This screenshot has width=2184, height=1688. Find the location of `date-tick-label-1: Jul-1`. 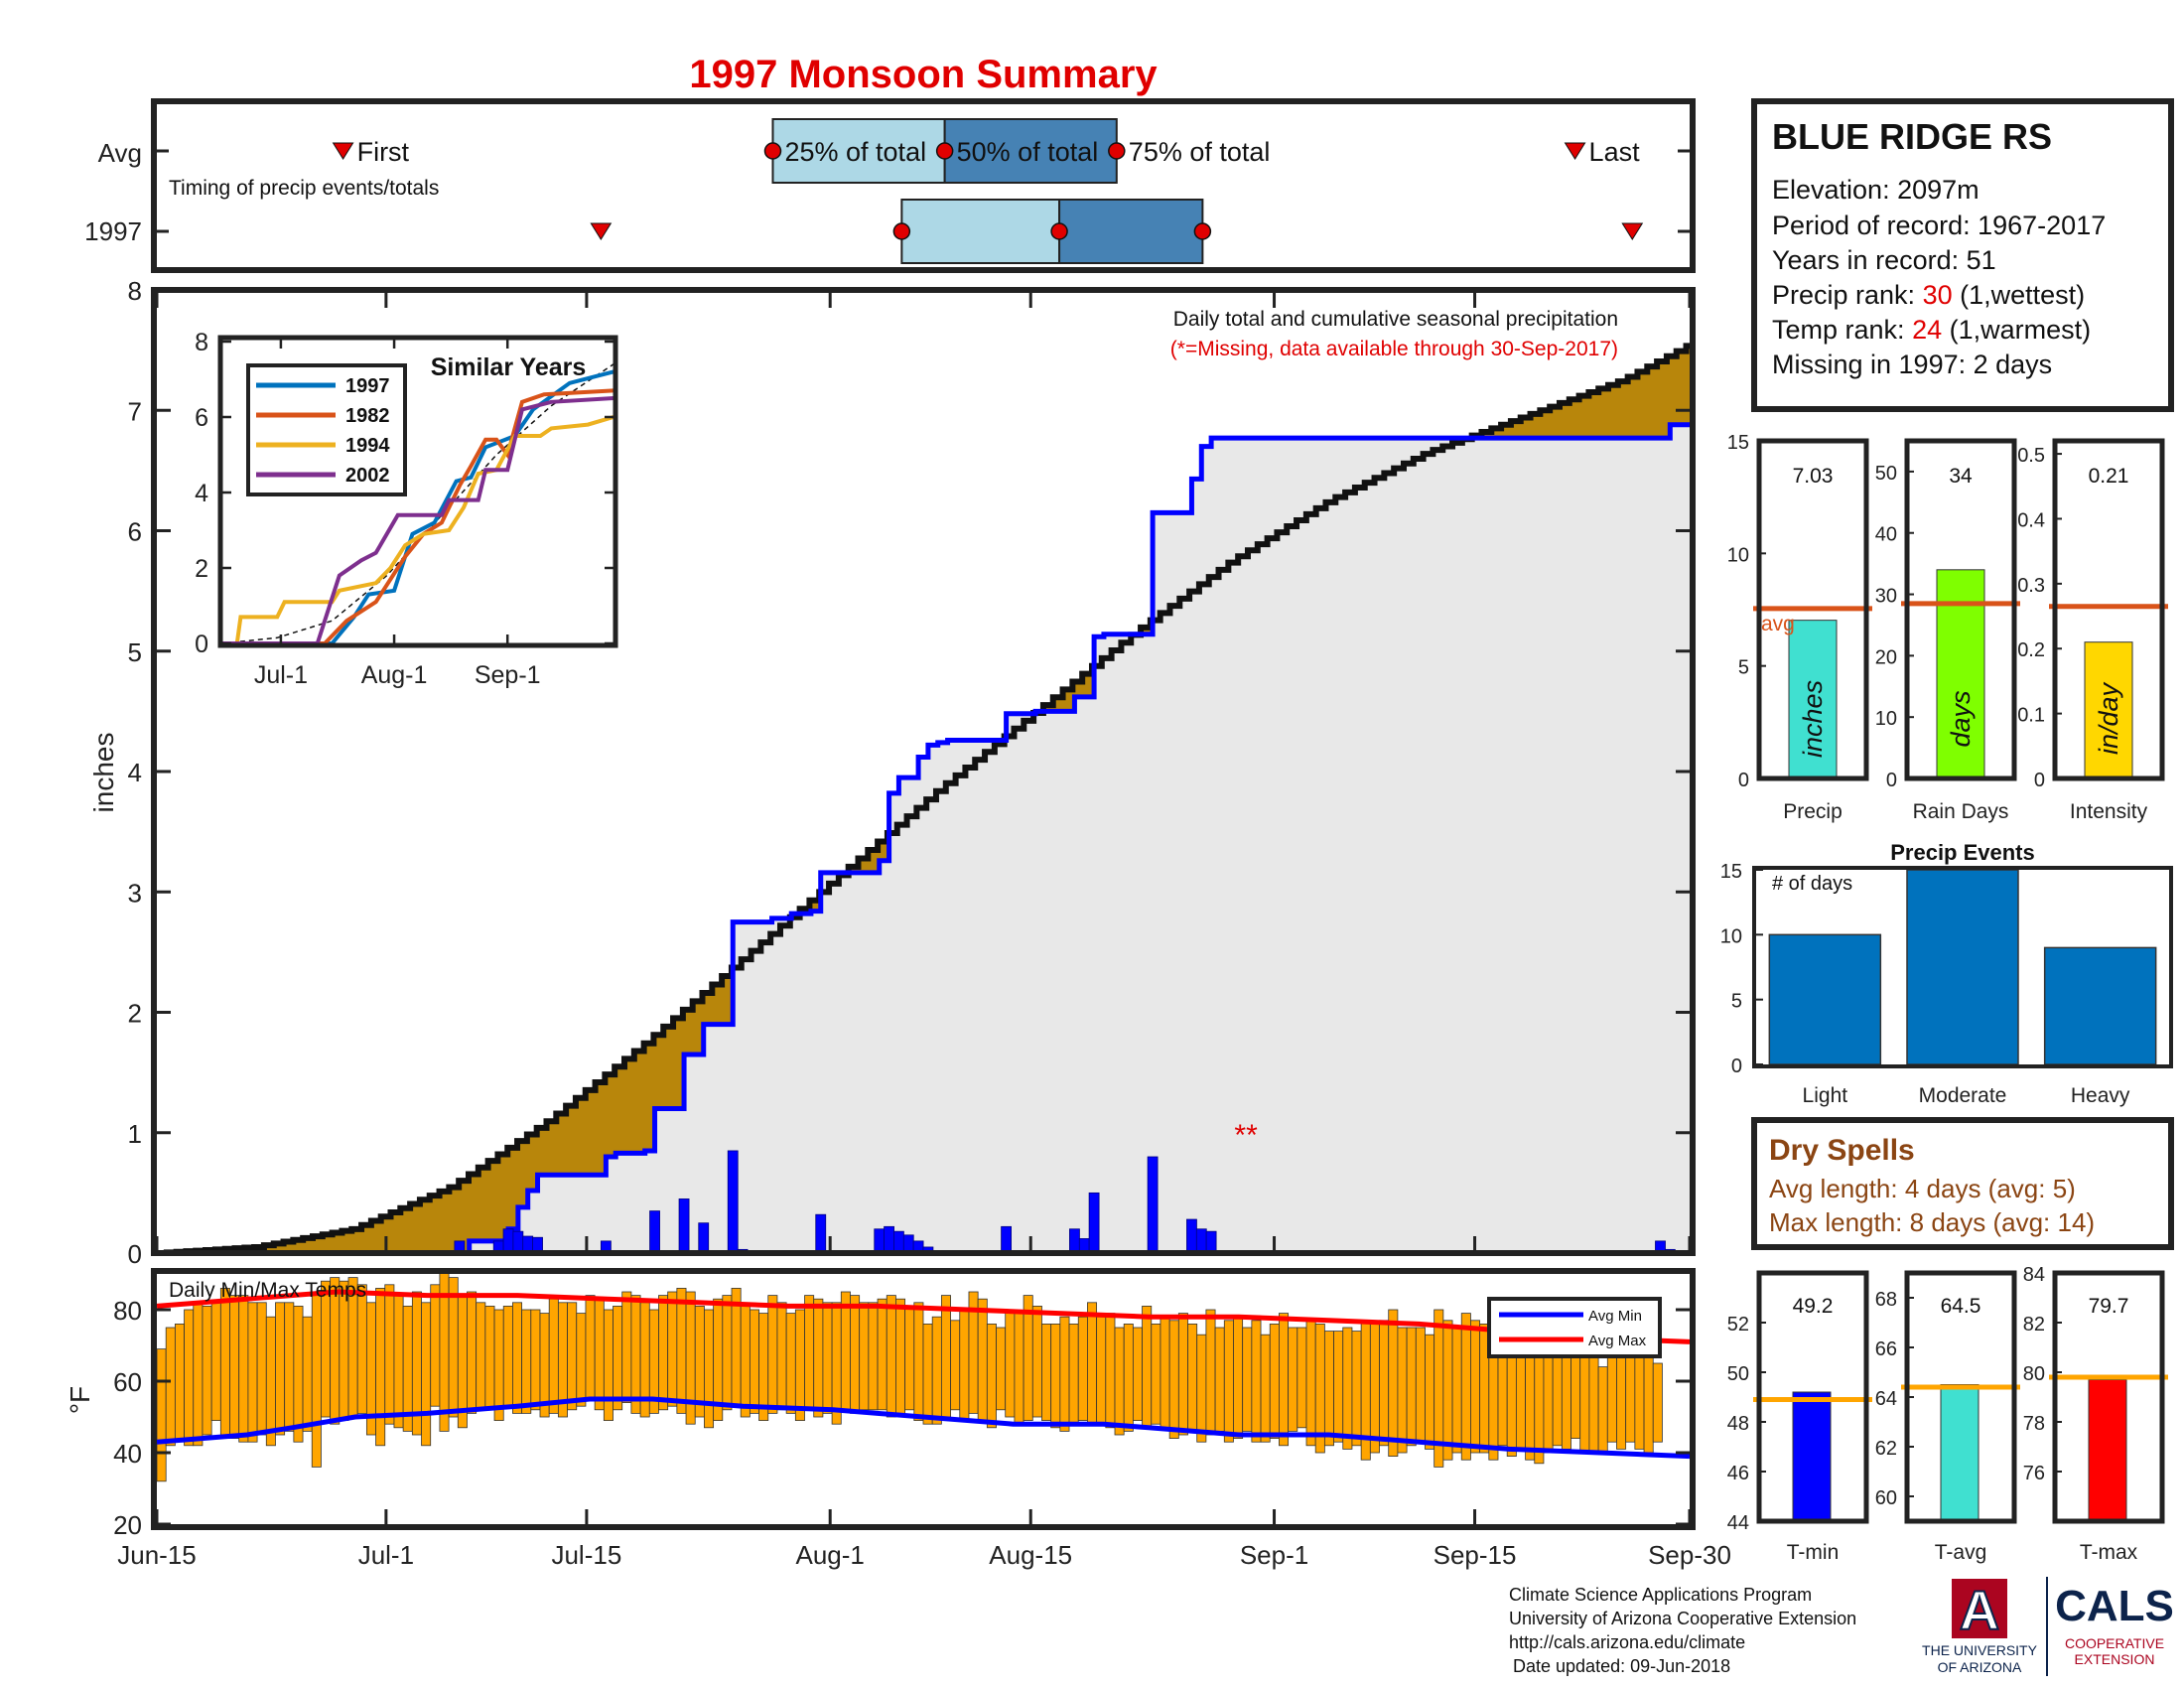

date-tick-label-1: Jul-1 is located at coordinates (386, 1555).